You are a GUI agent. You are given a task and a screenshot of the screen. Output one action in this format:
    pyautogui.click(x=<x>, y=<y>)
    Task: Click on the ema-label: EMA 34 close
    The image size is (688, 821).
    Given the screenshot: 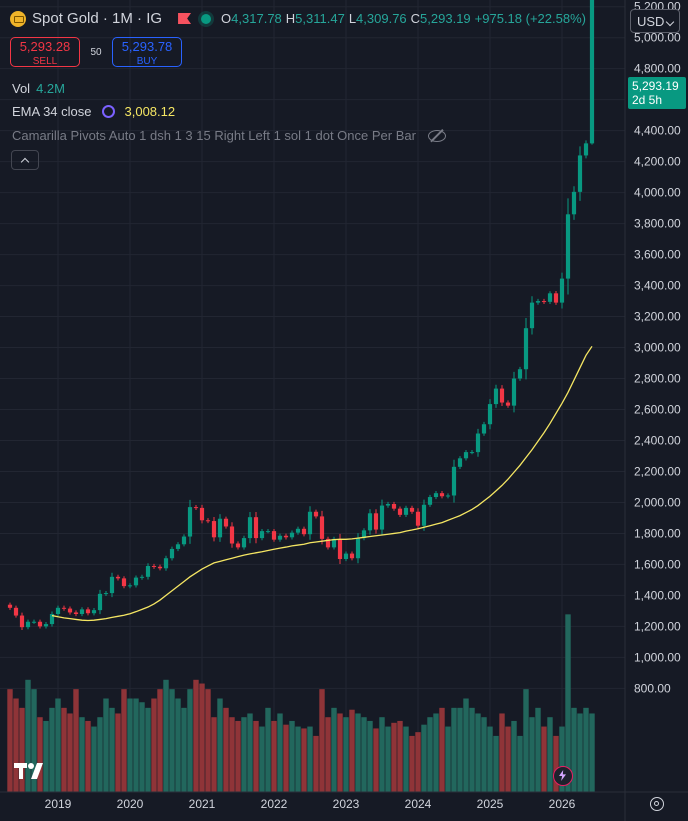 What is the action you would take?
    pyautogui.click(x=52, y=111)
    